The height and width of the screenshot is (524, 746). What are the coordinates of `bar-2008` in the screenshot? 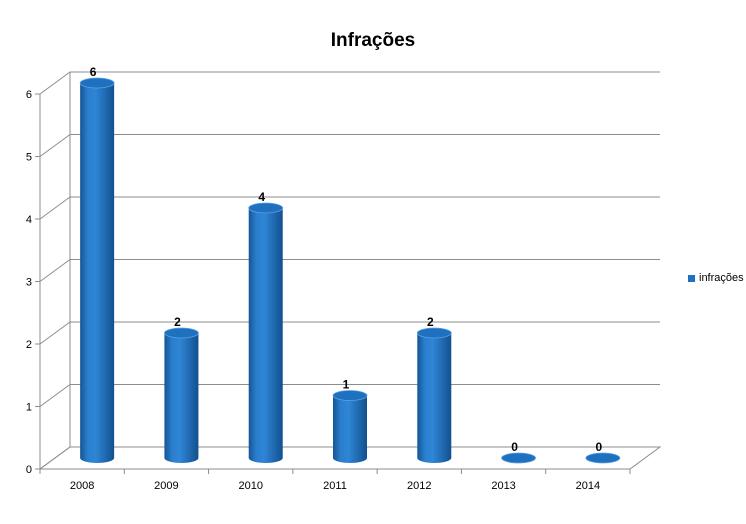 It's located at (97, 270).